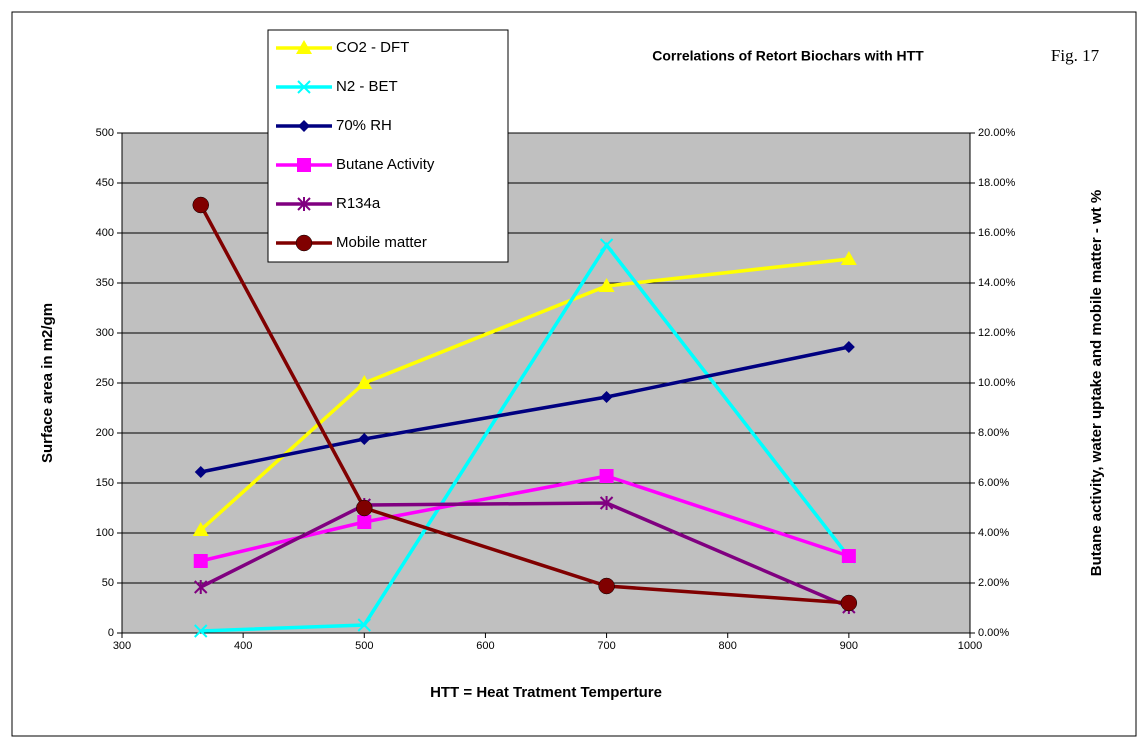 The width and height of the screenshot is (1146, 752). Describe the element at coordinates (788, 56) in the screenshot. I see `chart-title: Correlations of Retort Biochars with HTT` at that location.